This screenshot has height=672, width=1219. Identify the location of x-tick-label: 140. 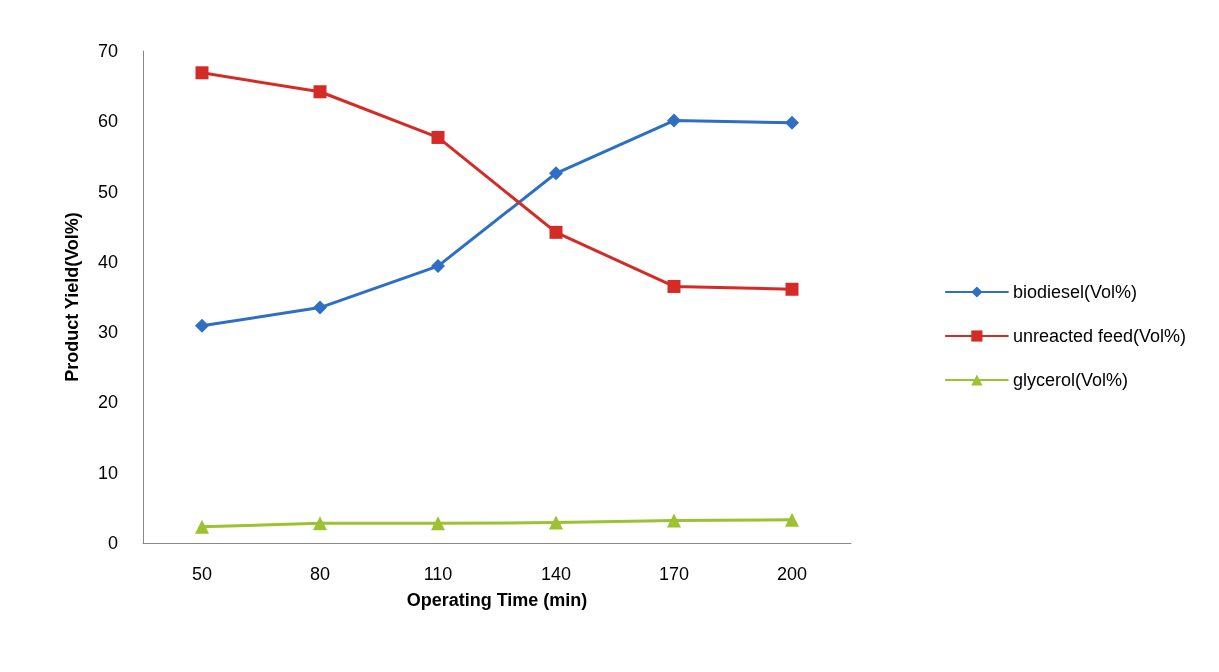
(556, 574).